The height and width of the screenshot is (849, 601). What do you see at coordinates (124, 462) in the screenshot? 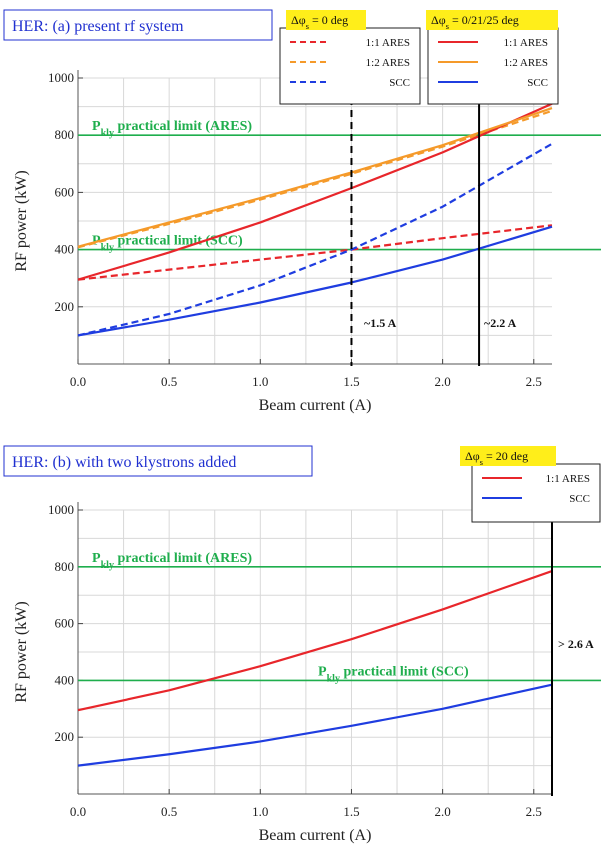
I see `panel-title: HER: (b) with two klystrons added` at bounding box center [124, 462].